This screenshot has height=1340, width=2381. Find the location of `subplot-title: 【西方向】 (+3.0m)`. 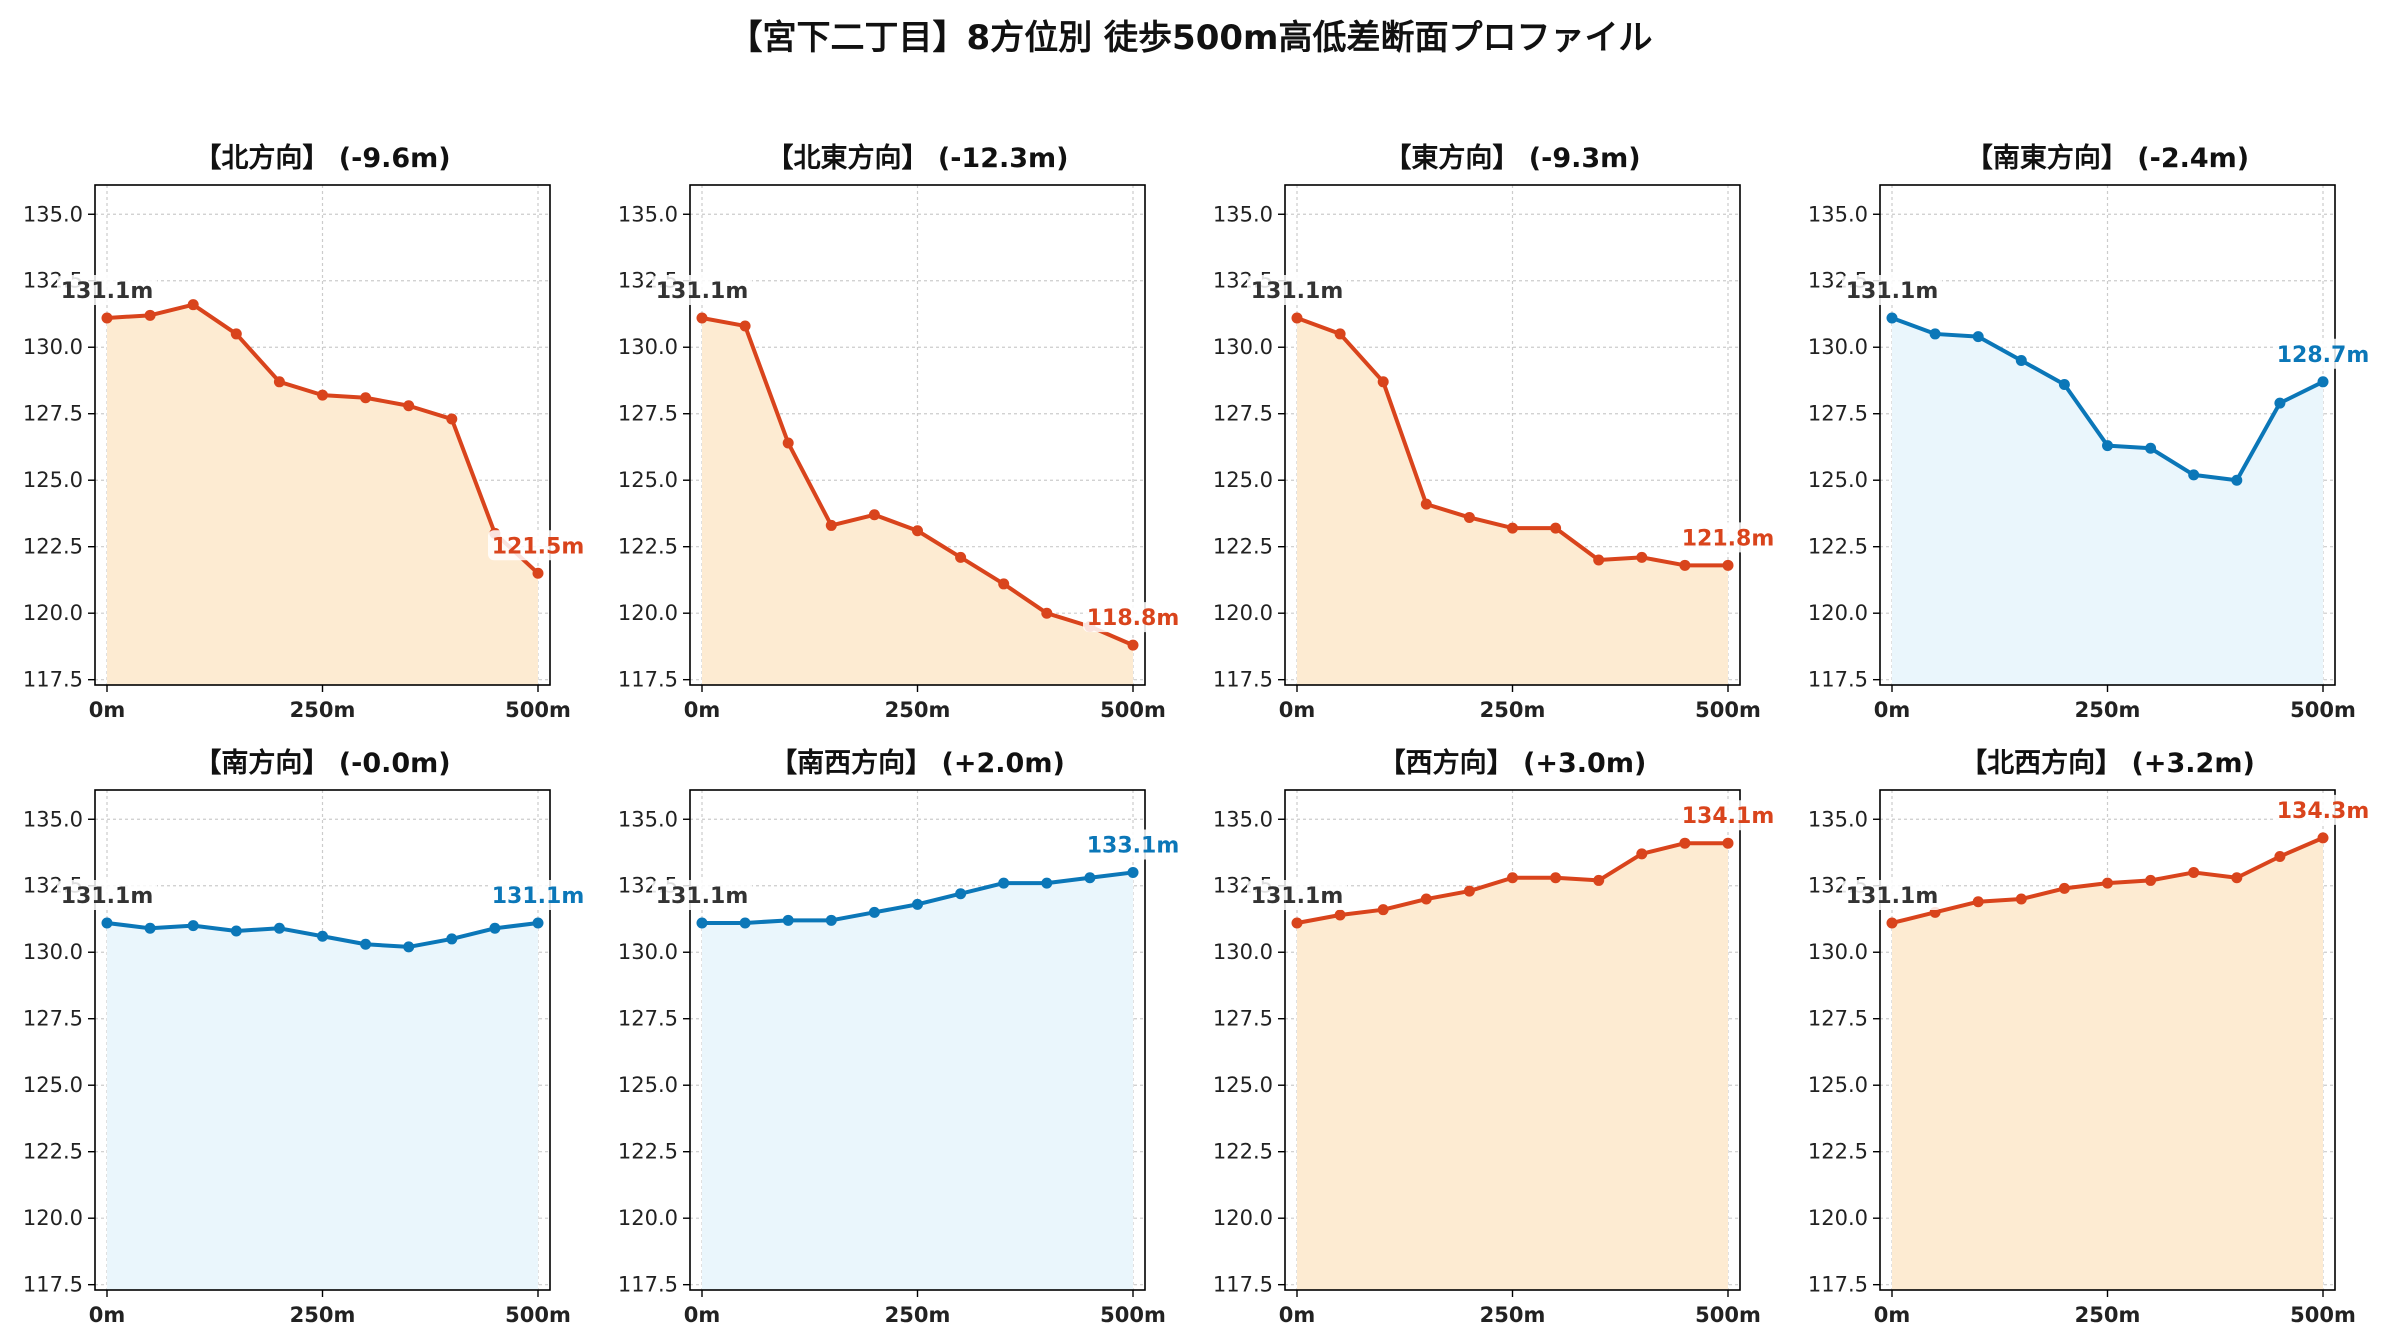

subplot-title: 【西方向】 (+3.0m) is located at coordinates (1513, 763).